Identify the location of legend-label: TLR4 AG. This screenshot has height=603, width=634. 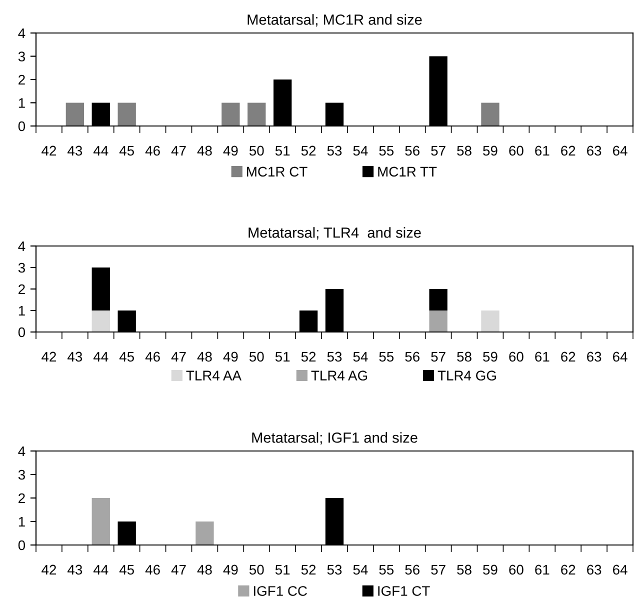
(339, 375).